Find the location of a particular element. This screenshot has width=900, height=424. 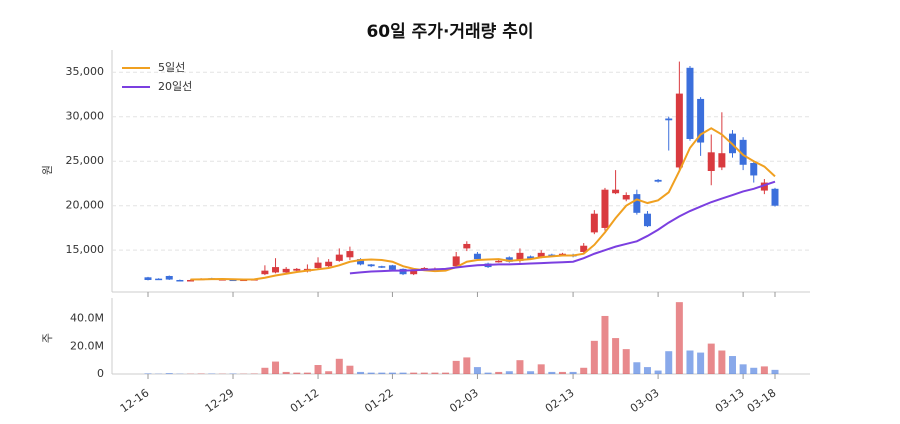

legend-label: 5일선 is located at coordinates (171, 67).